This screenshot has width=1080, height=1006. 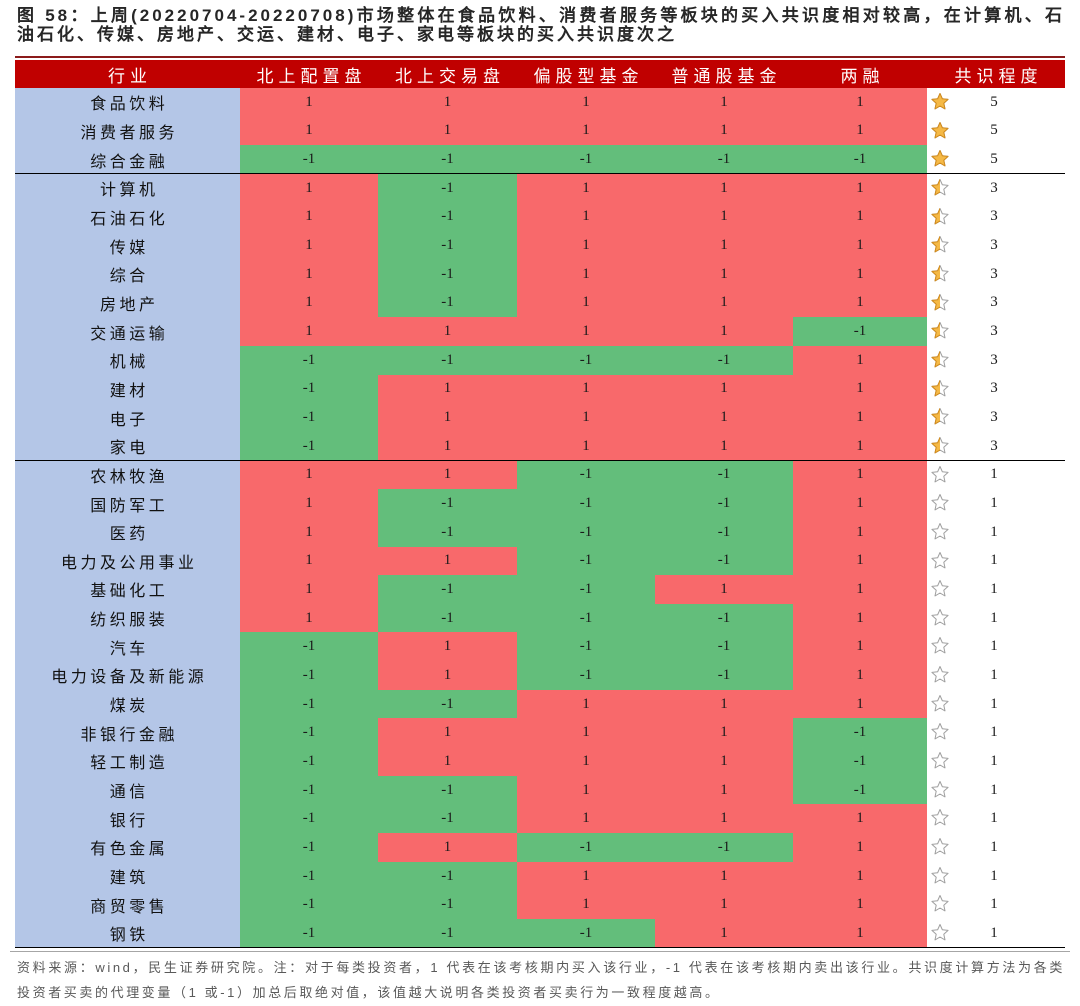 What do you see at coordinates (130, 76) in the screenshot?
I see `column-header: 行业` at bounding box center [130, 76].